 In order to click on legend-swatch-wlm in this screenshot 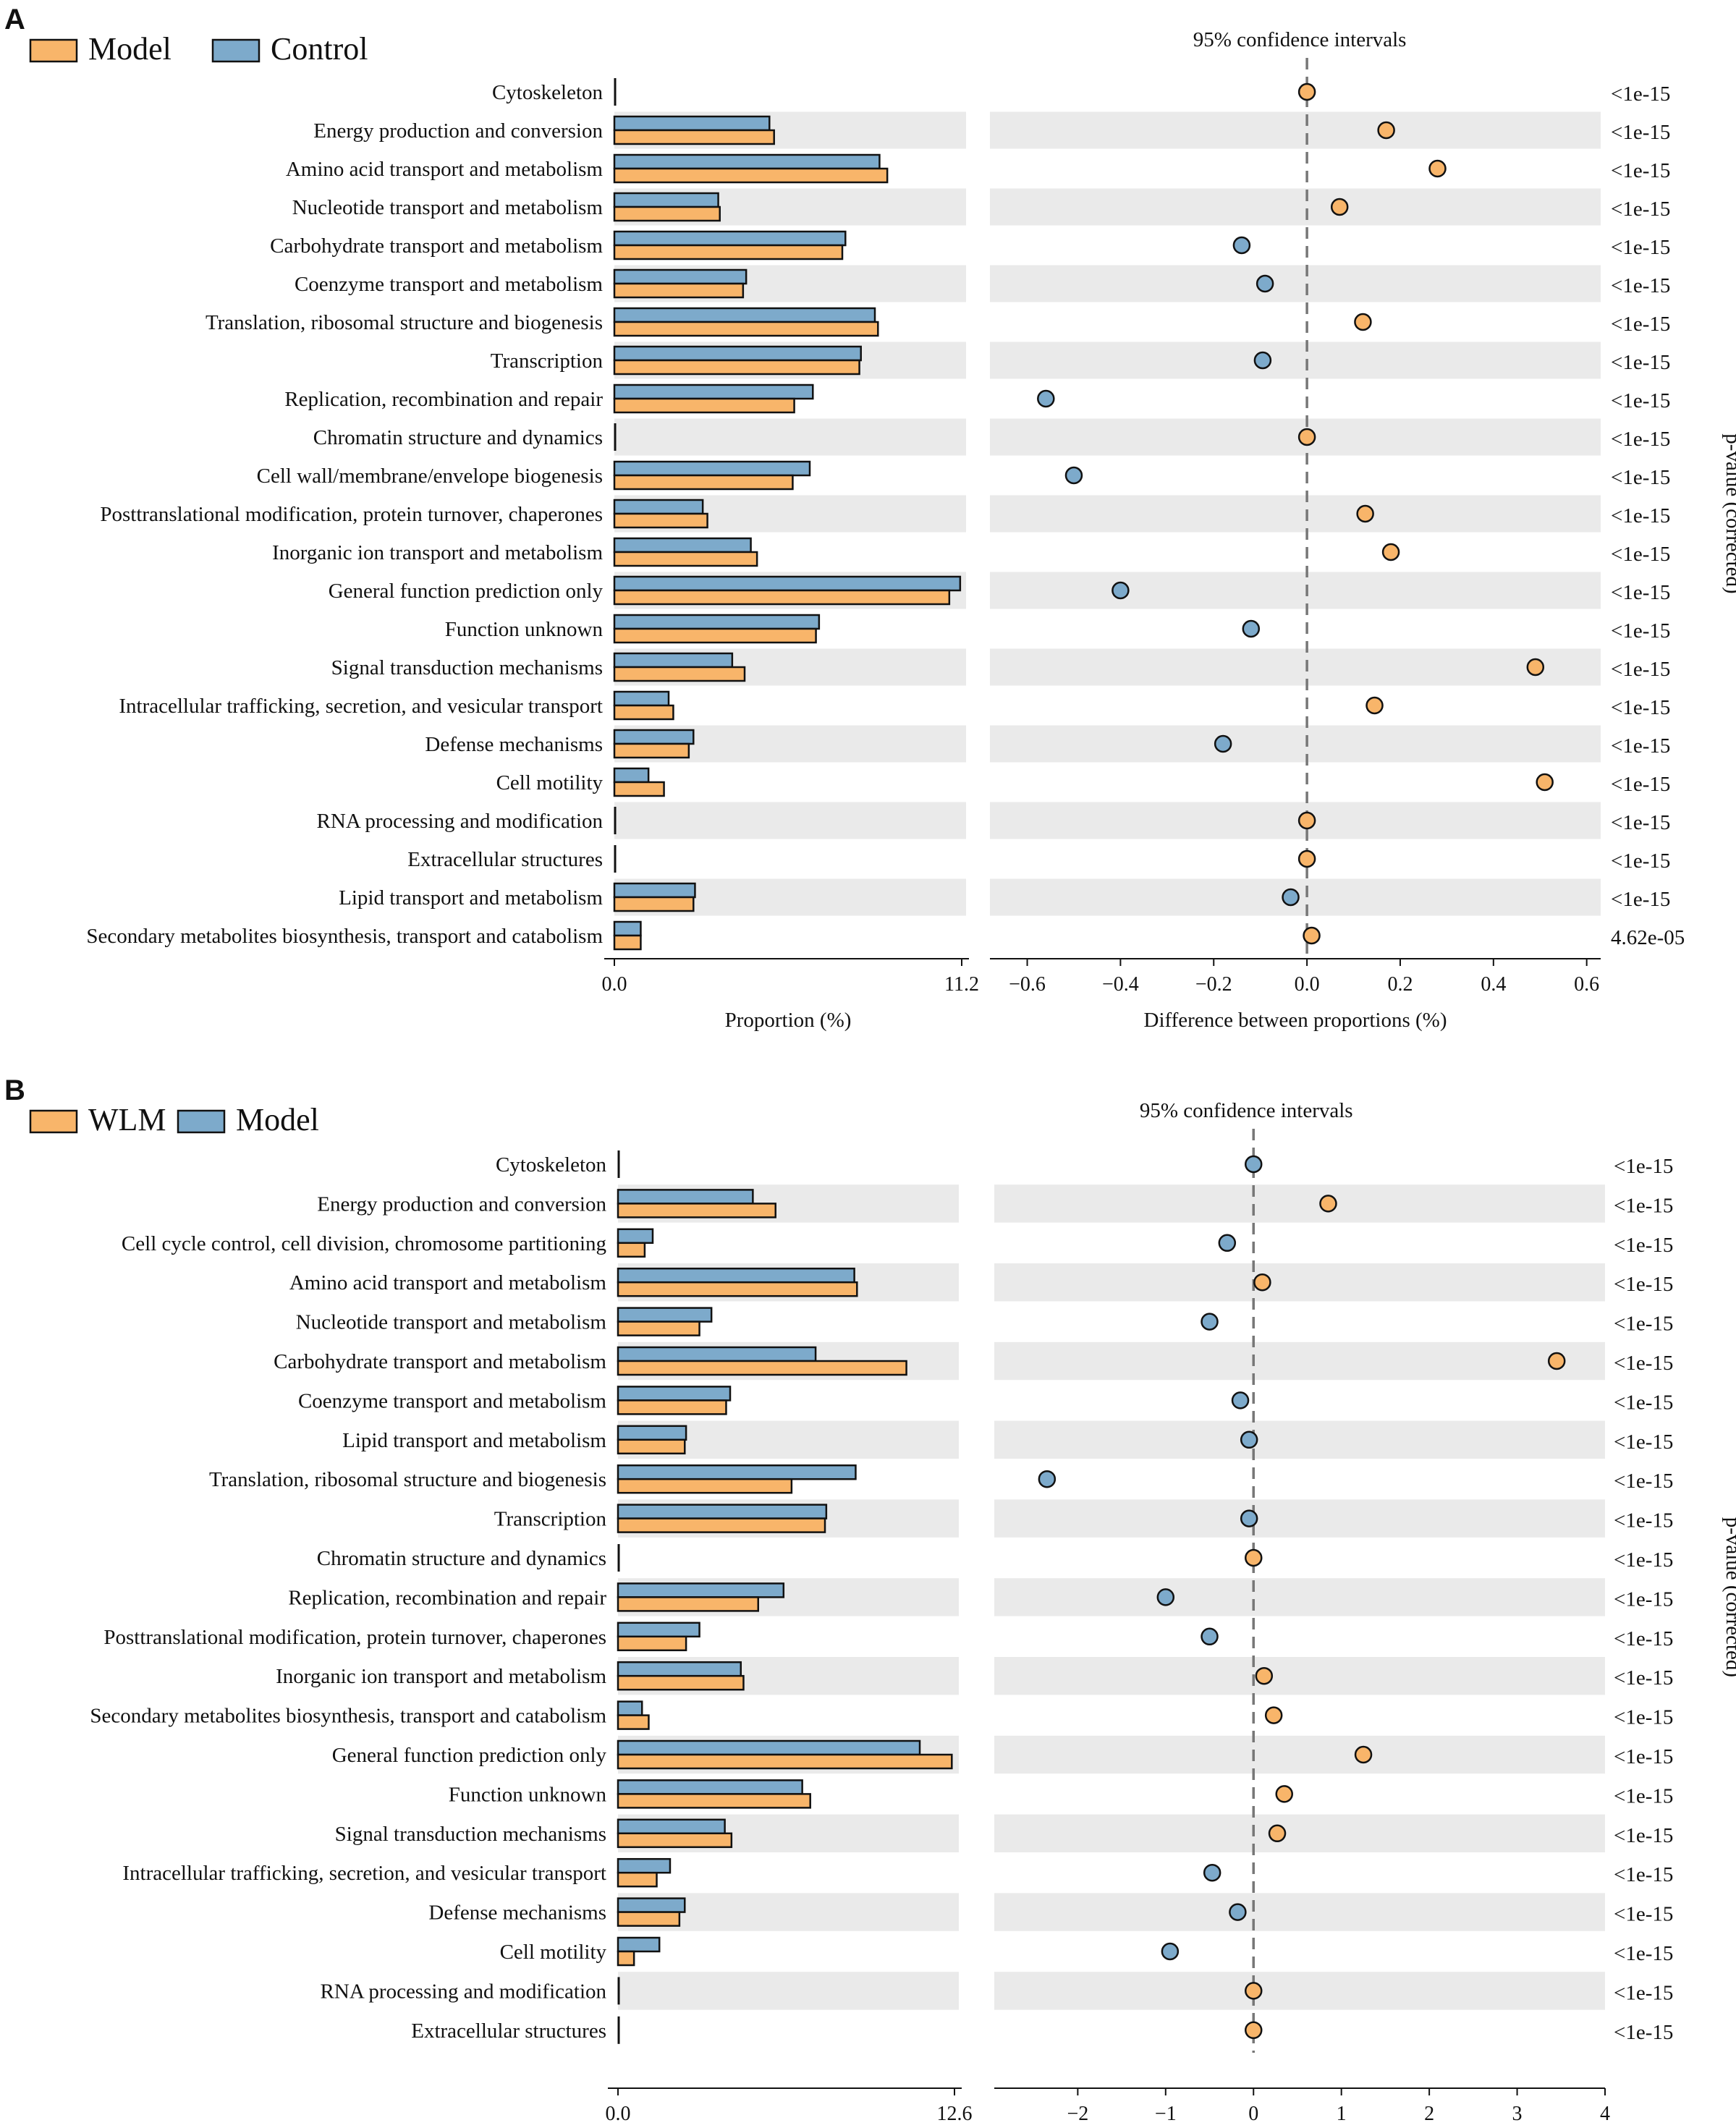, I will do `click(53, 1121)`.